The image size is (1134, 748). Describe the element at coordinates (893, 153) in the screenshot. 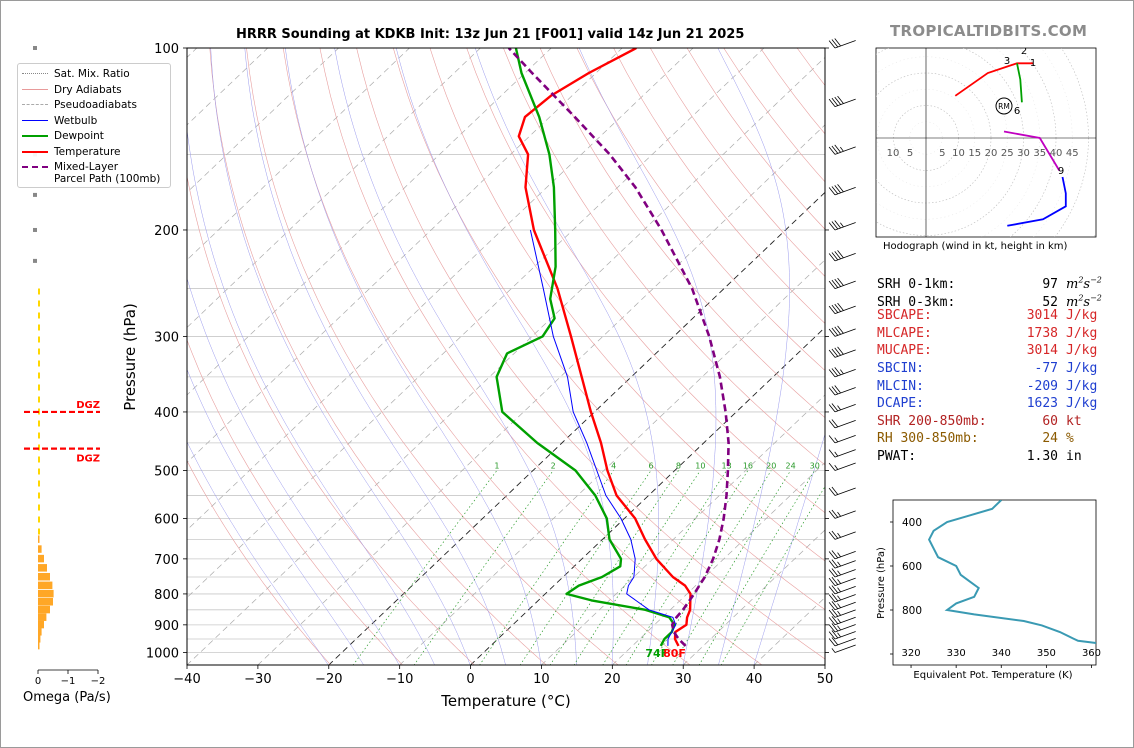

I see `hodograph-ring-label: 10` at that location.